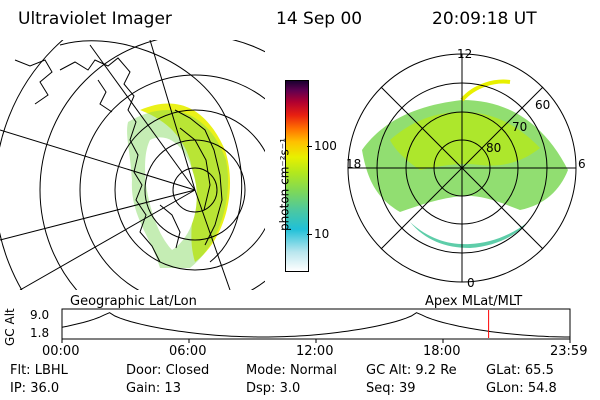 The height and width of the screenshot is (400, 600). What do you see at coordinates (582, 164) in the screenshot?
I see `mlt-label-6: 6` at bounding box center [582, 164].